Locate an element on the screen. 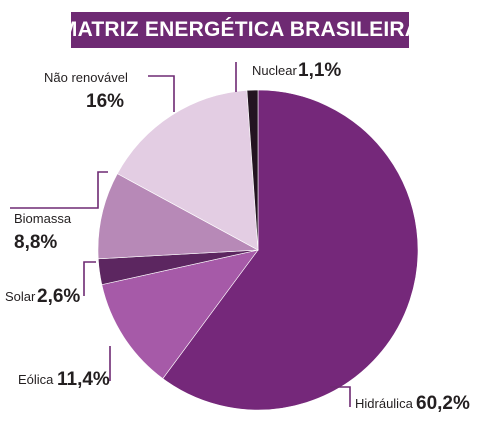 The image size is (480, 424). slice-value-eolica: 11,4% is located at coordinates (83, 379).